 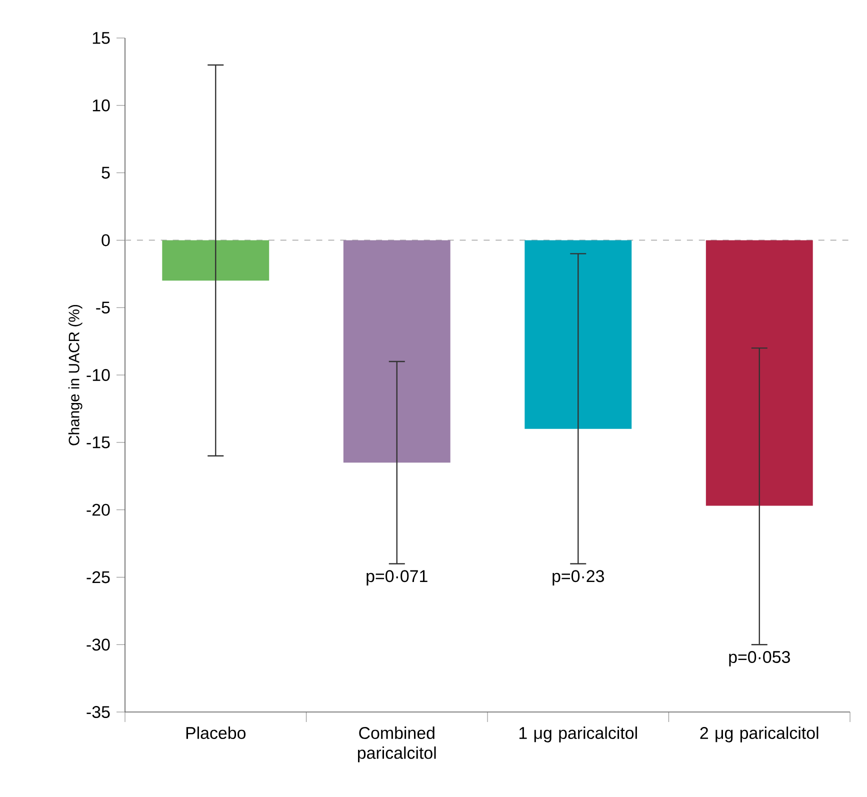 What do you see at coordinates (98, 712) in the screenshot?
I see `y-tick-label: -35` at bounding box center [98, 712].